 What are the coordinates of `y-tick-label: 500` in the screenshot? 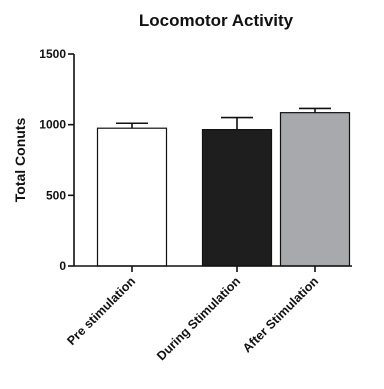 It's located at (56, 195).